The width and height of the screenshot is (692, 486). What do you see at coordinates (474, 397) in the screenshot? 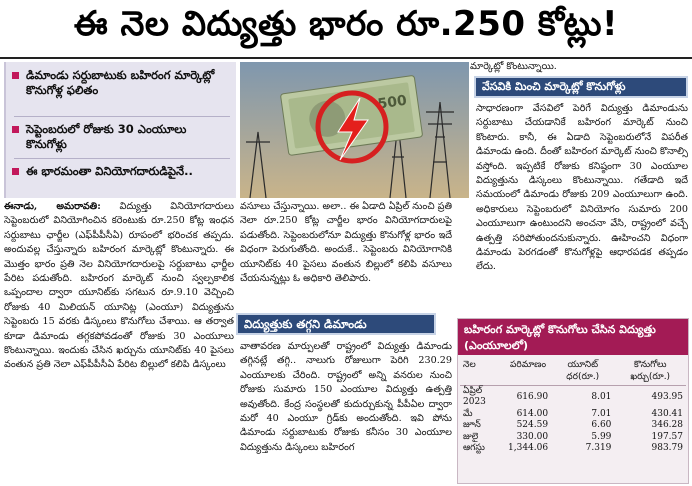
I see `month-cell: ఏప్రిల్ 2023` at bounding box center [474, 397].